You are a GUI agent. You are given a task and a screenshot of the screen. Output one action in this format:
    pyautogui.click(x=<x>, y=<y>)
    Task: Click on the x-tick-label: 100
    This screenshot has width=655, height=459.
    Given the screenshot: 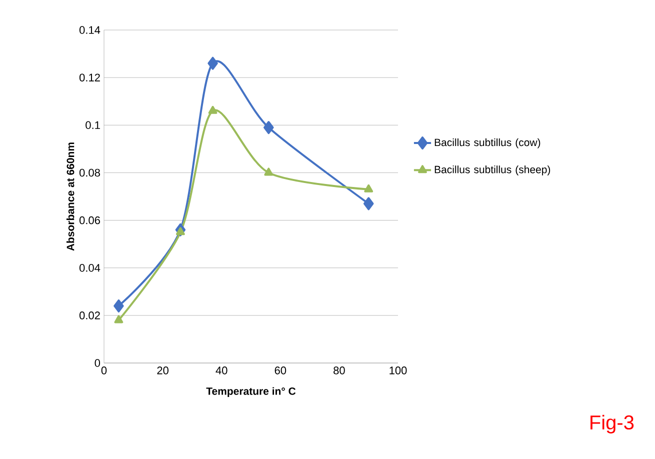 What is the action you would take?
    pyautogui.click(x=398, y=370)
    